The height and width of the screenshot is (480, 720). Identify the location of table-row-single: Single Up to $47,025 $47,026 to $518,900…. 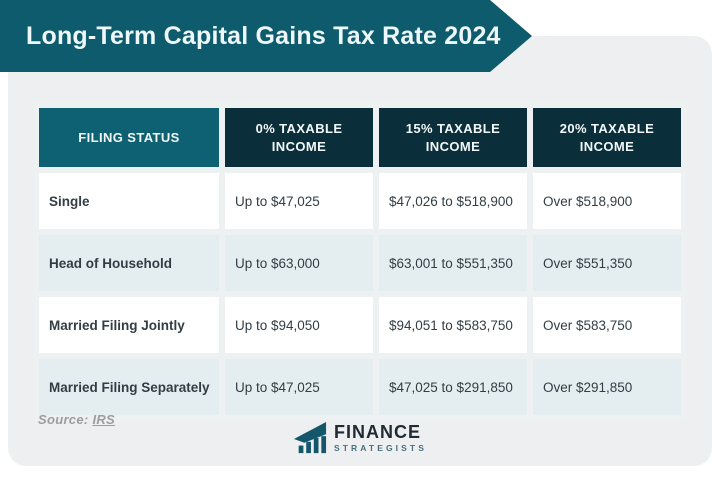
(360, 201).